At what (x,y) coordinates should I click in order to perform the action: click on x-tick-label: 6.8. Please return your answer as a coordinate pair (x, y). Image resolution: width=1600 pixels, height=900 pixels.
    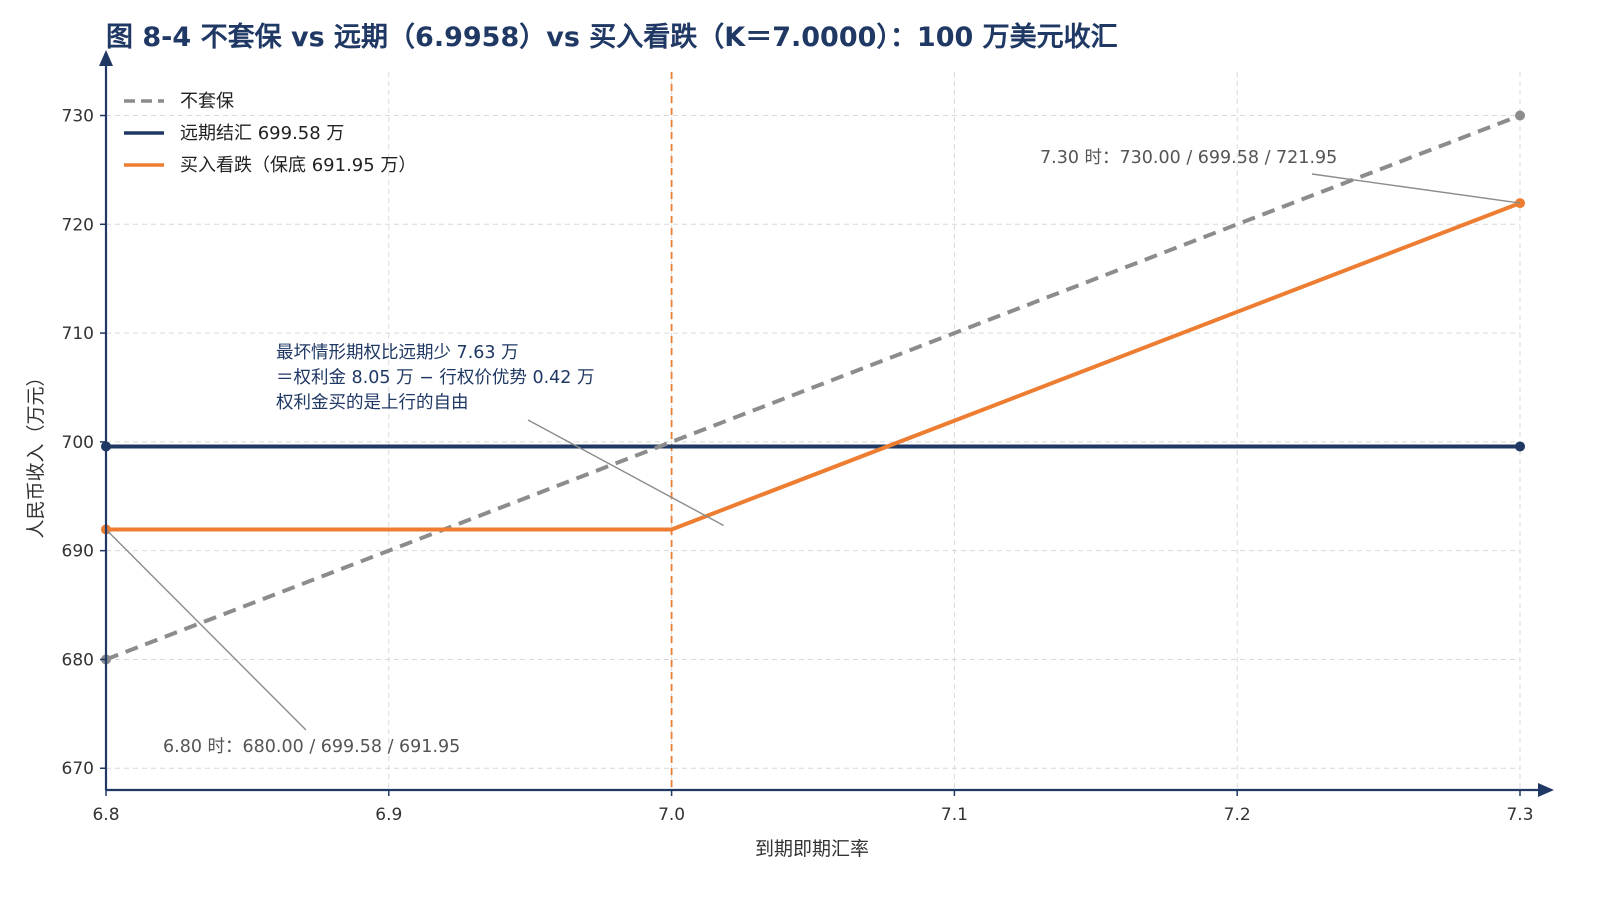
    Looking at the image, I should click on (105, 815).